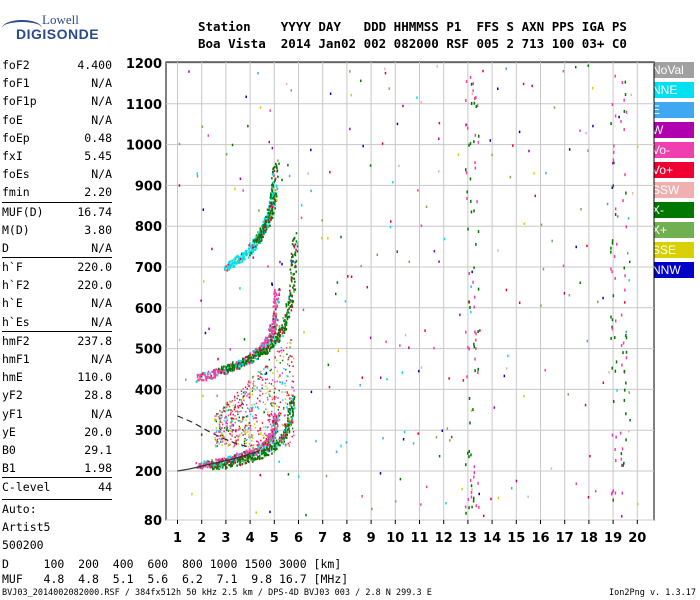 The height and width of the screenshot is (600, 700). I want to click on legend-item: Vo-, so click(671, 150).